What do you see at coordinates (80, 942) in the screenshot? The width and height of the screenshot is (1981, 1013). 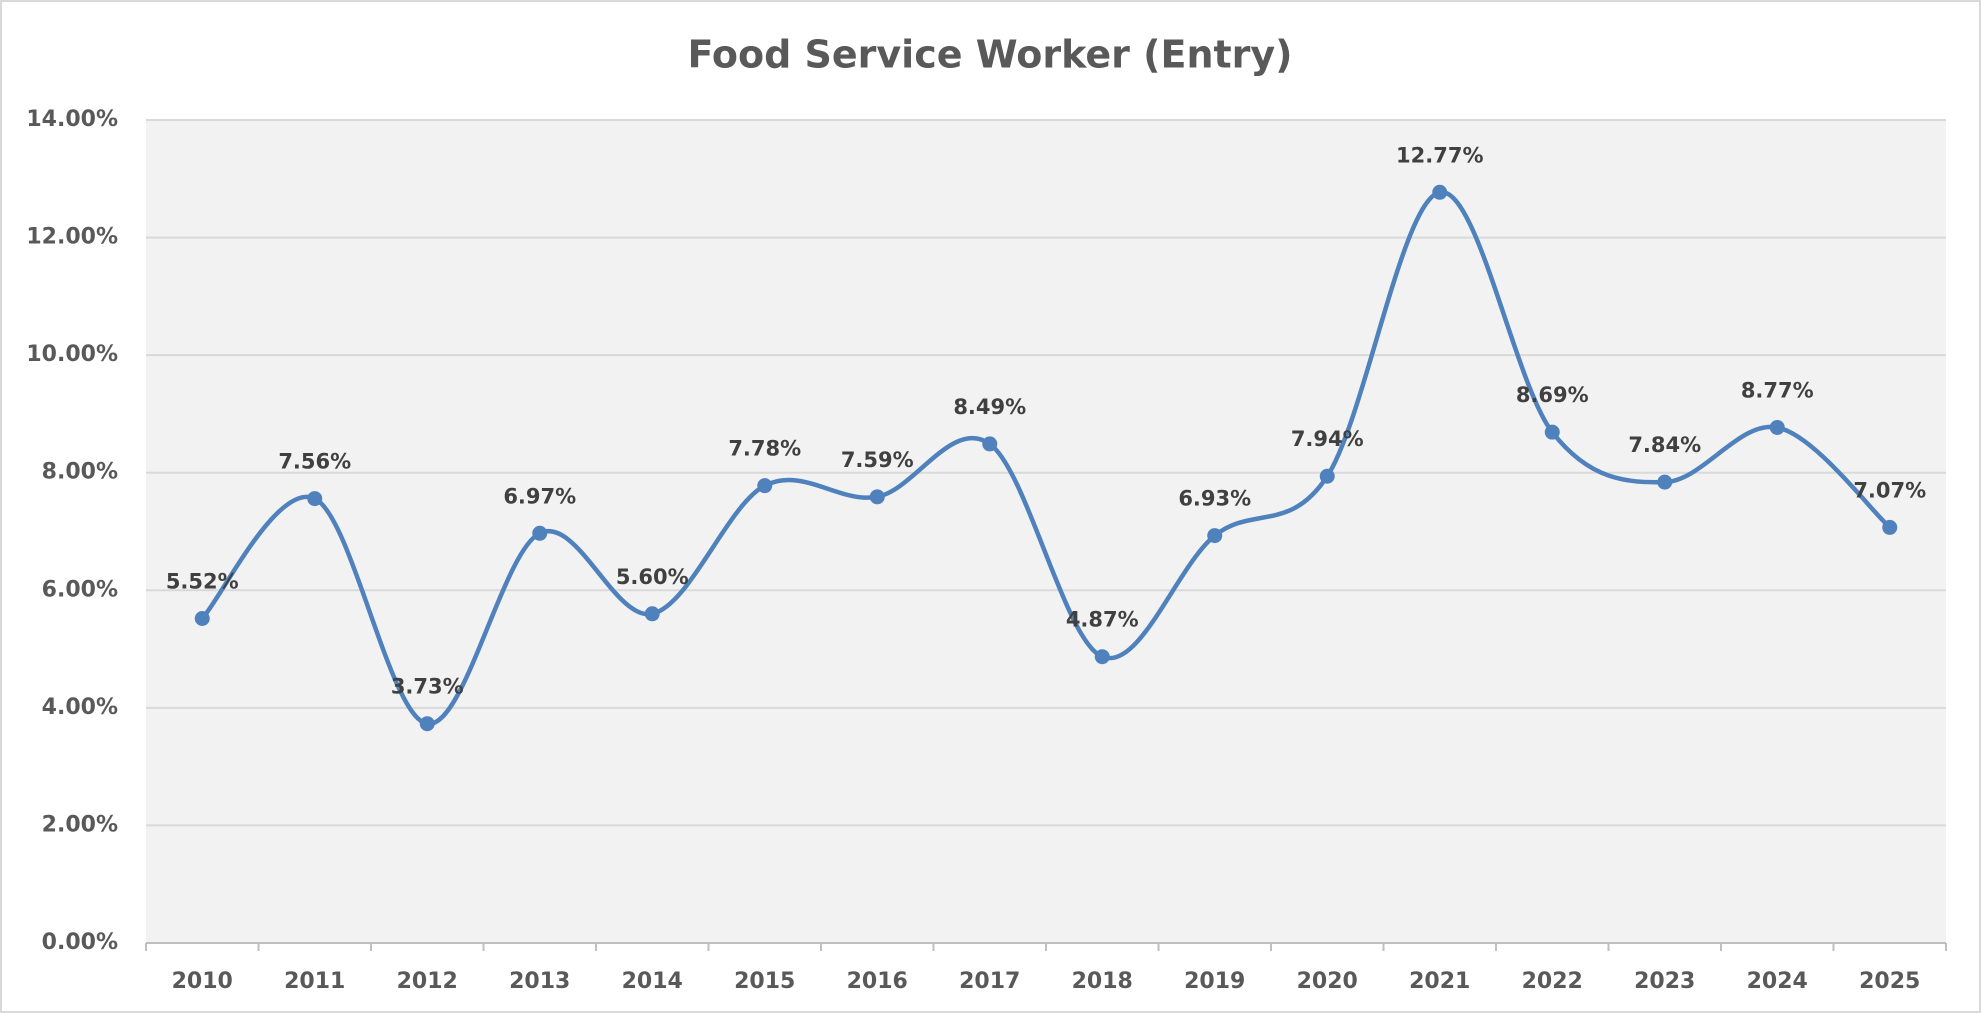 I see `y-tick-label: 0.00%` at bounding box center [80, 942].